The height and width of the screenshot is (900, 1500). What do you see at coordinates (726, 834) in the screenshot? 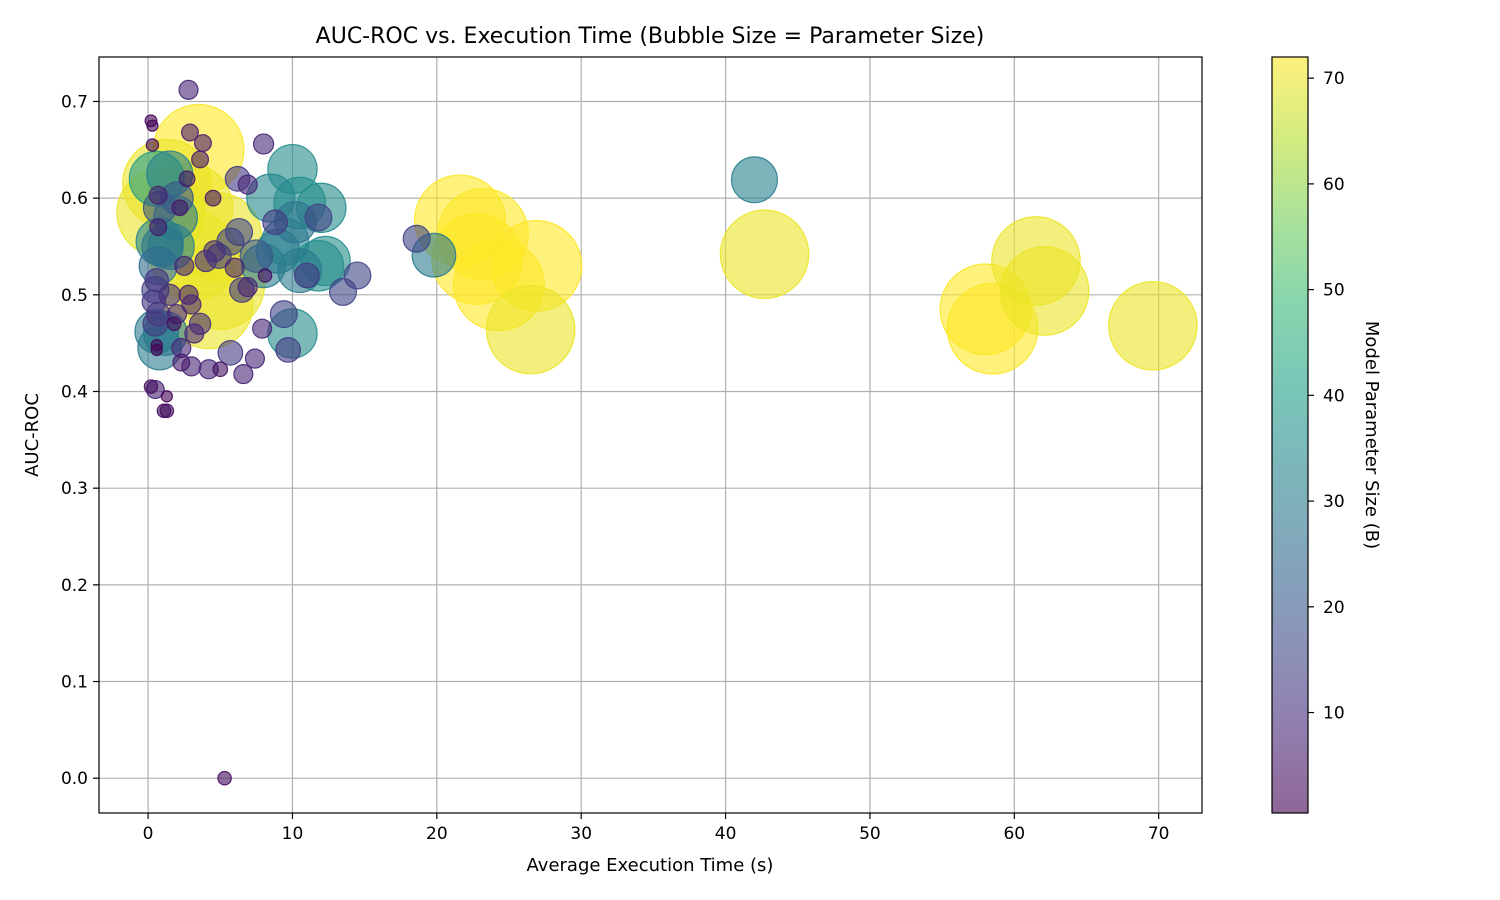
I see `x-tick-label: 40` at bounding box center [726, 834].